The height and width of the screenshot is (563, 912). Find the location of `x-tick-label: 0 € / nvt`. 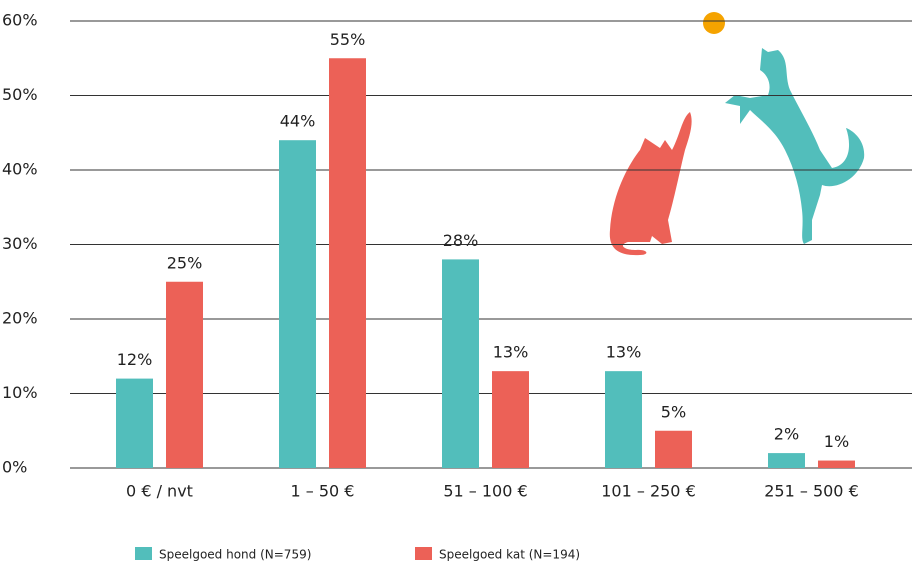

x-tick-label: 0 € / nvt is located at coordinates (159, 491).